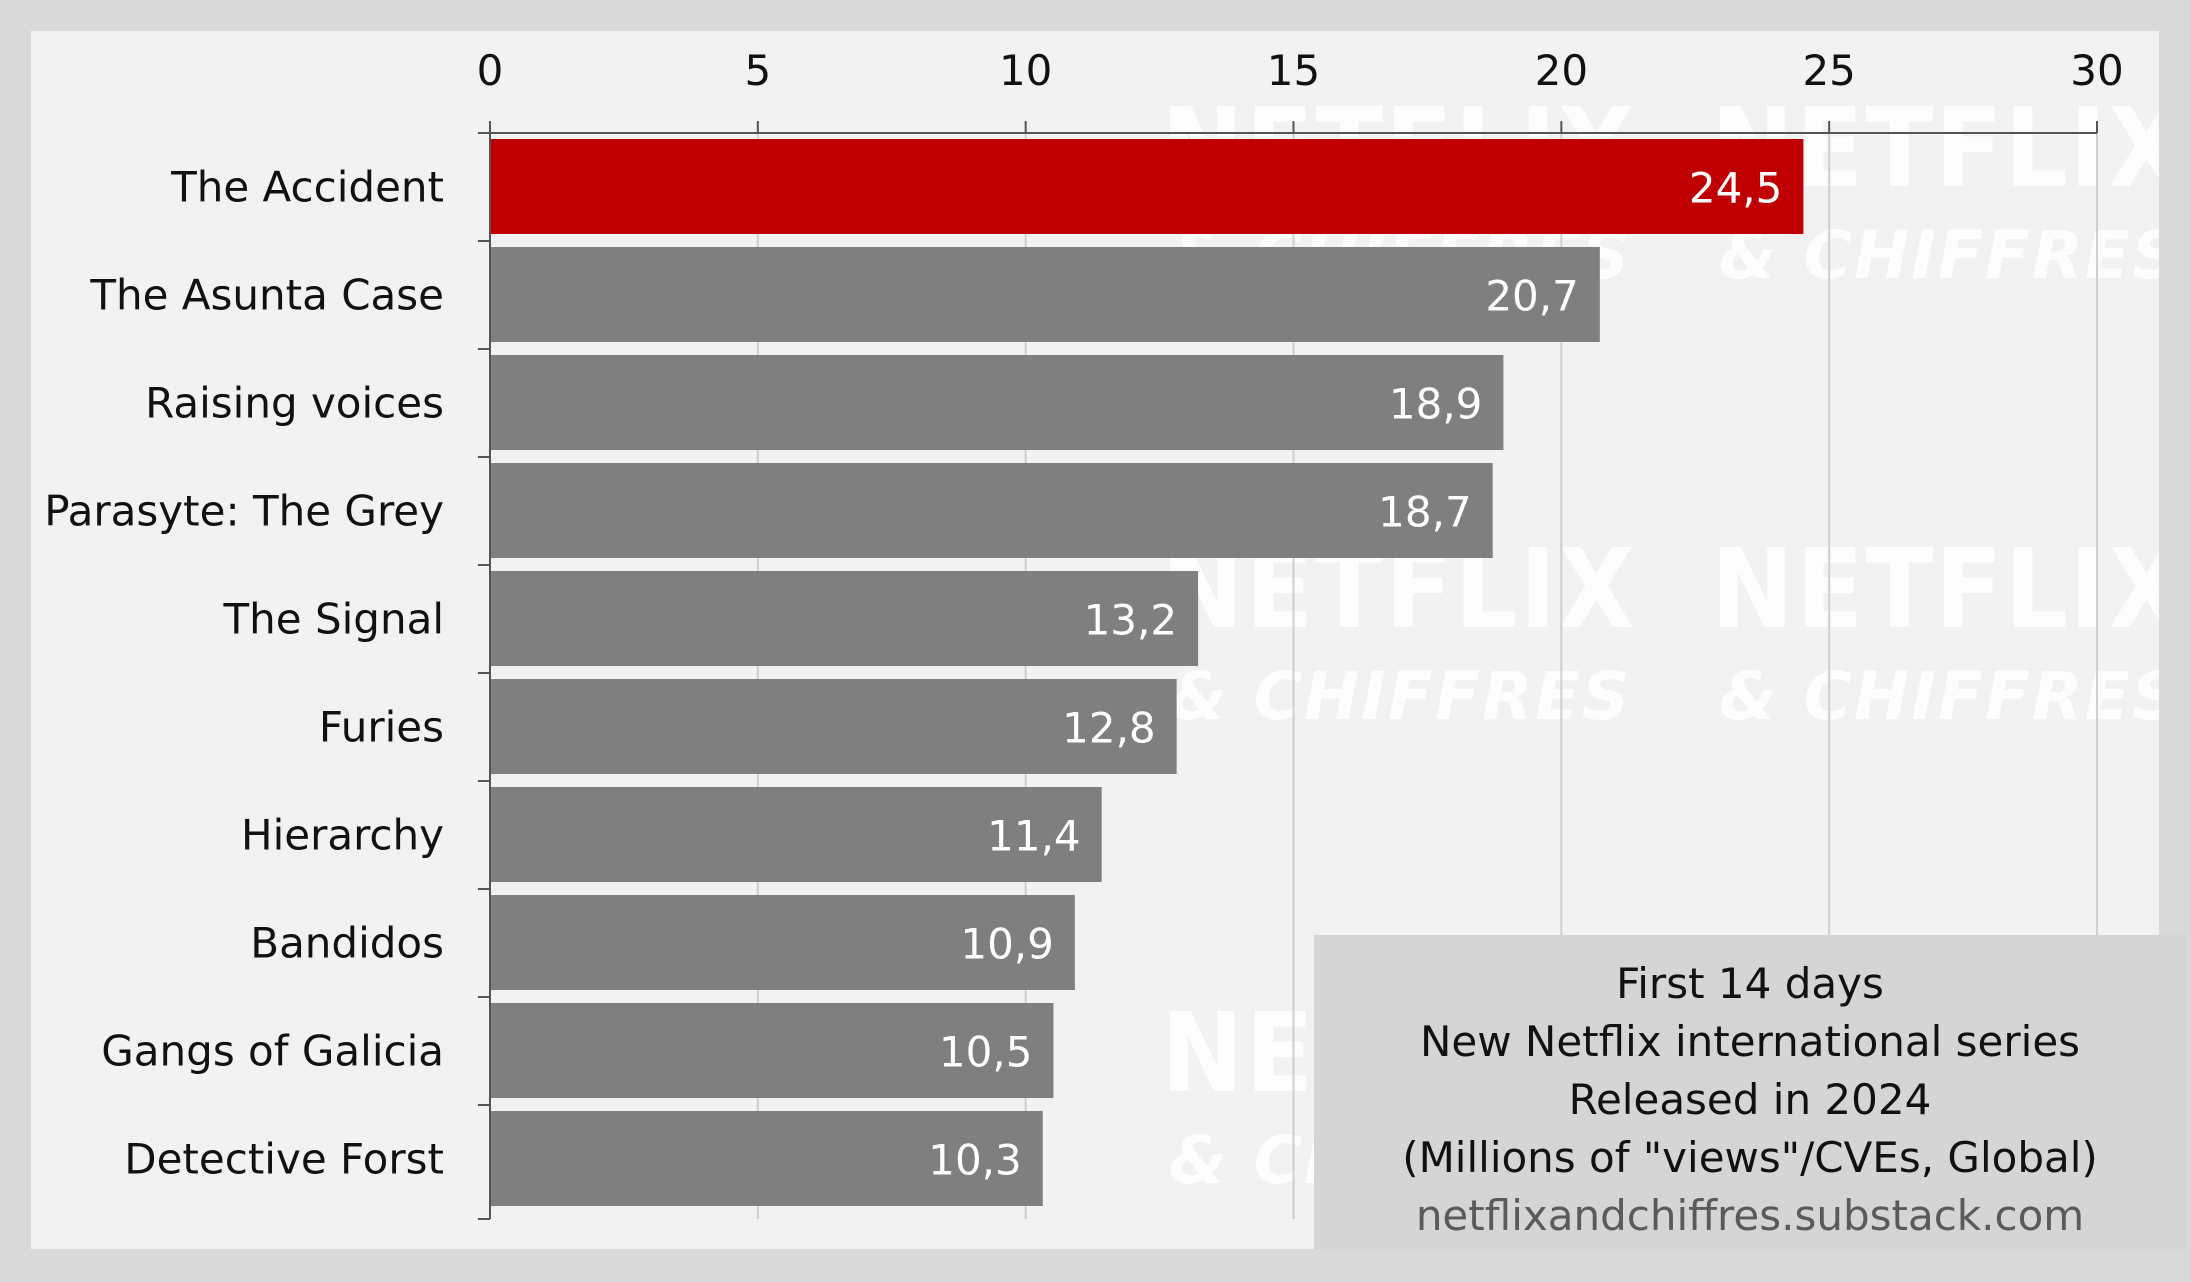 The height and width of the screenshot is (1282, 2191). Describe the element at coordinates (1750, 1215) in the screenshot. I see `source-url: netflixandchiffres.substack.com` at that location.